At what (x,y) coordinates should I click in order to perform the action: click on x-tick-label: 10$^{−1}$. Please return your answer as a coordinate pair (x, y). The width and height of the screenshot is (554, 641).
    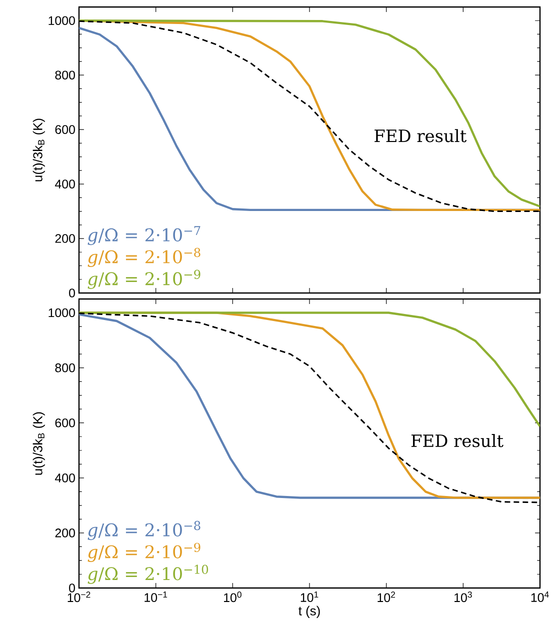
    Looking at the image, I should click on (156, 597).